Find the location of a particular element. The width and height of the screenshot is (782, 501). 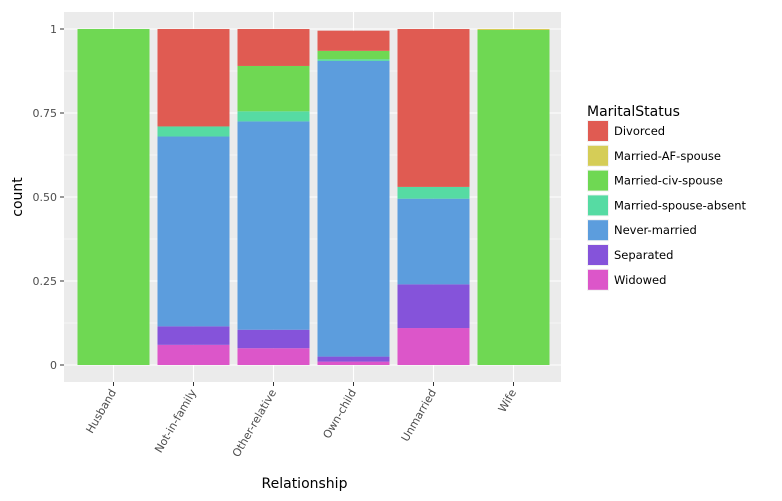

bar-segment-never-married-other-relative is located at coordinates (273, 225).